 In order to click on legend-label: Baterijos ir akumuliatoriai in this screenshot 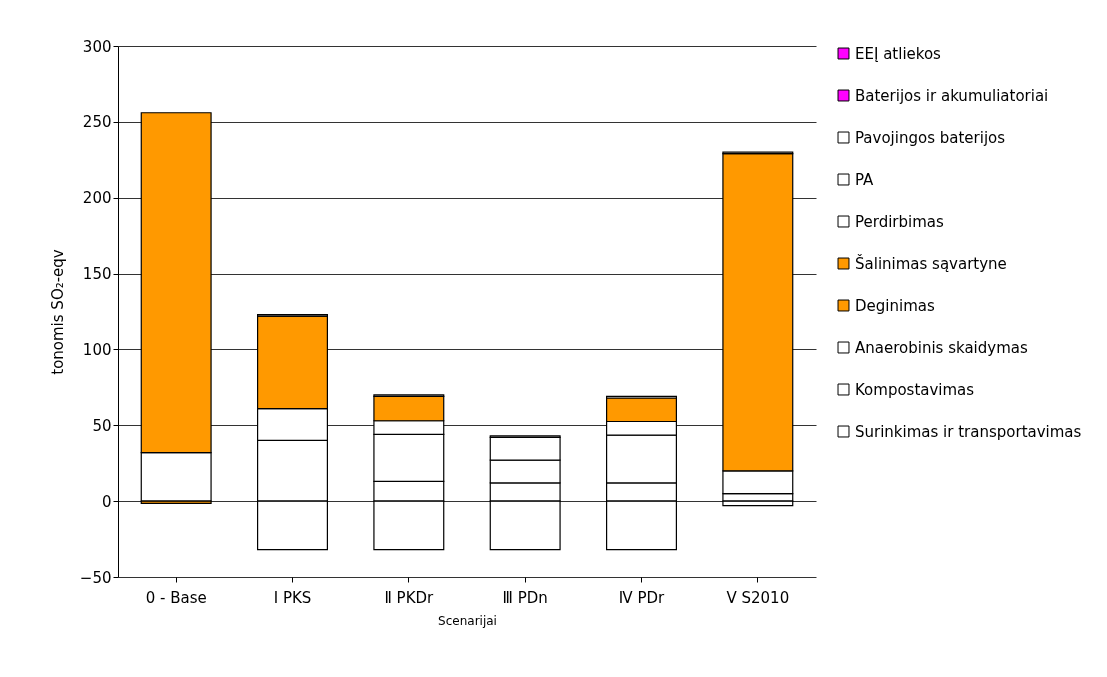, I will do `click(952, 95)`.